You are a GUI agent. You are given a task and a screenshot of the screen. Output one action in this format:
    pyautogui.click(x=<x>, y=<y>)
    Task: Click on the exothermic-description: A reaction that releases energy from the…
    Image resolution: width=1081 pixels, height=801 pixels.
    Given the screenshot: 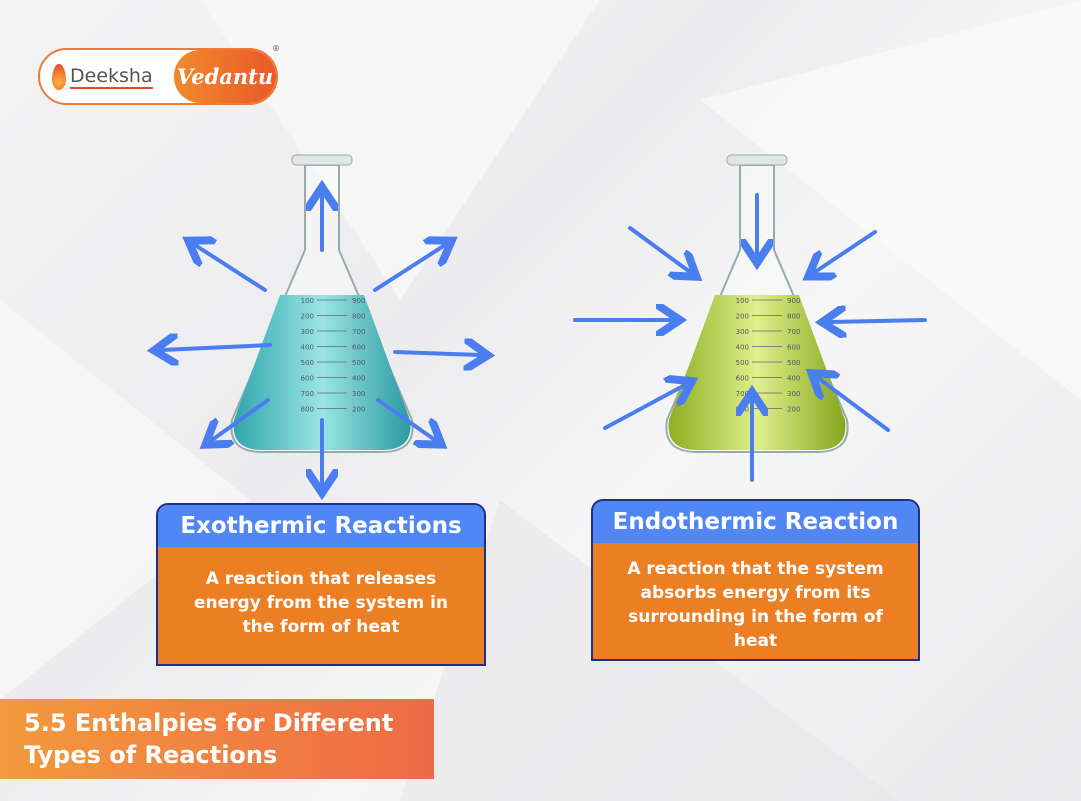 What is the action you would take?
    pyautogui.click(x=321, y=603)
    